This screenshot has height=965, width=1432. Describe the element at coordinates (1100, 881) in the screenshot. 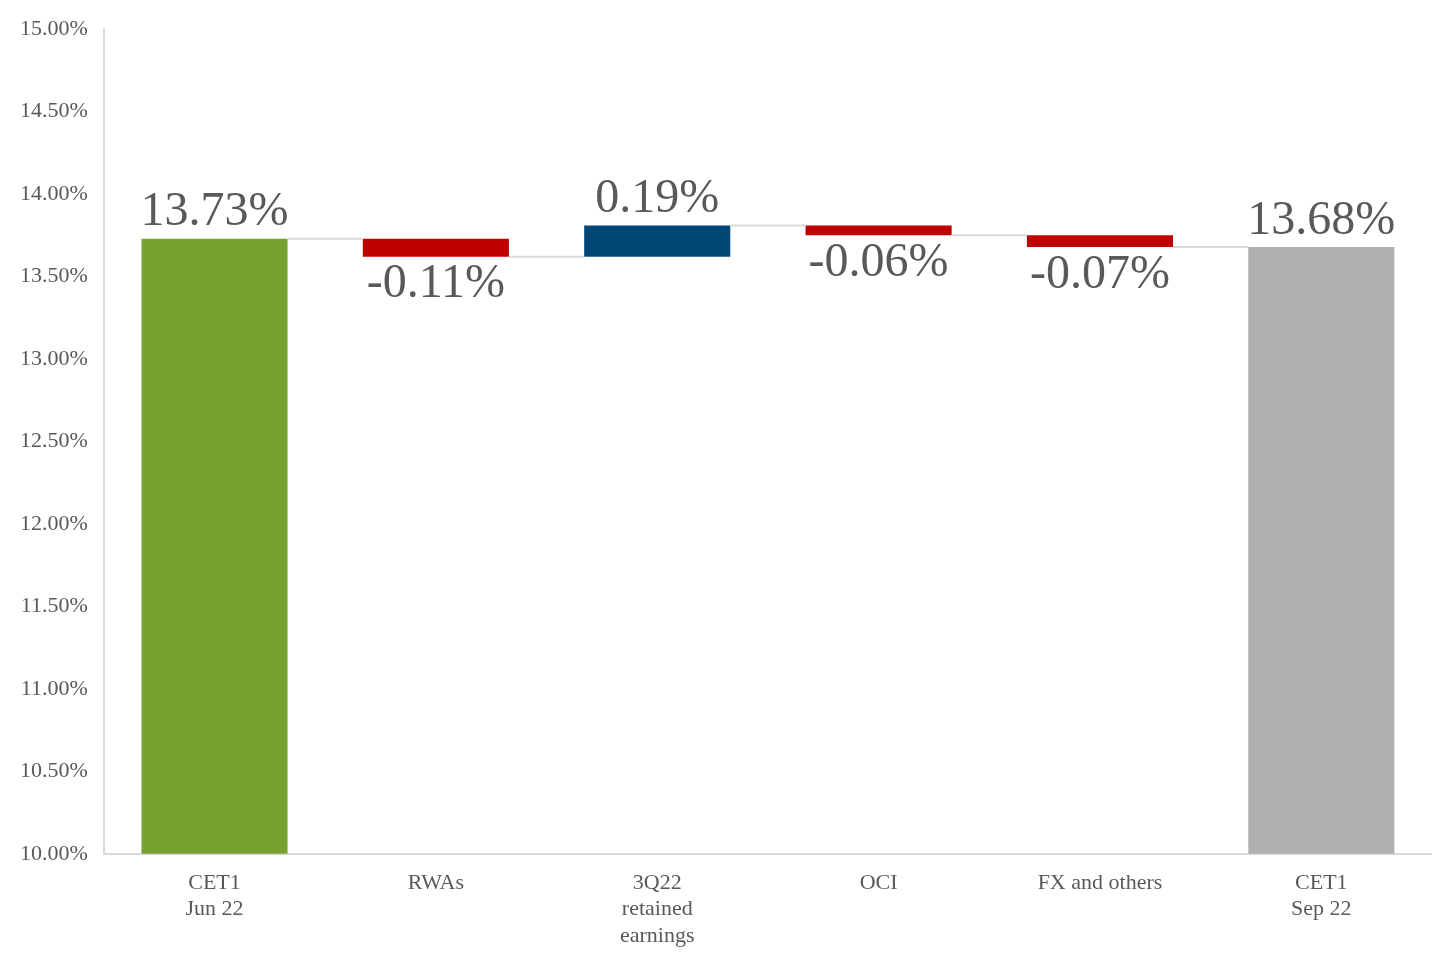

I see `x-tick-label: FX and others` at that location.